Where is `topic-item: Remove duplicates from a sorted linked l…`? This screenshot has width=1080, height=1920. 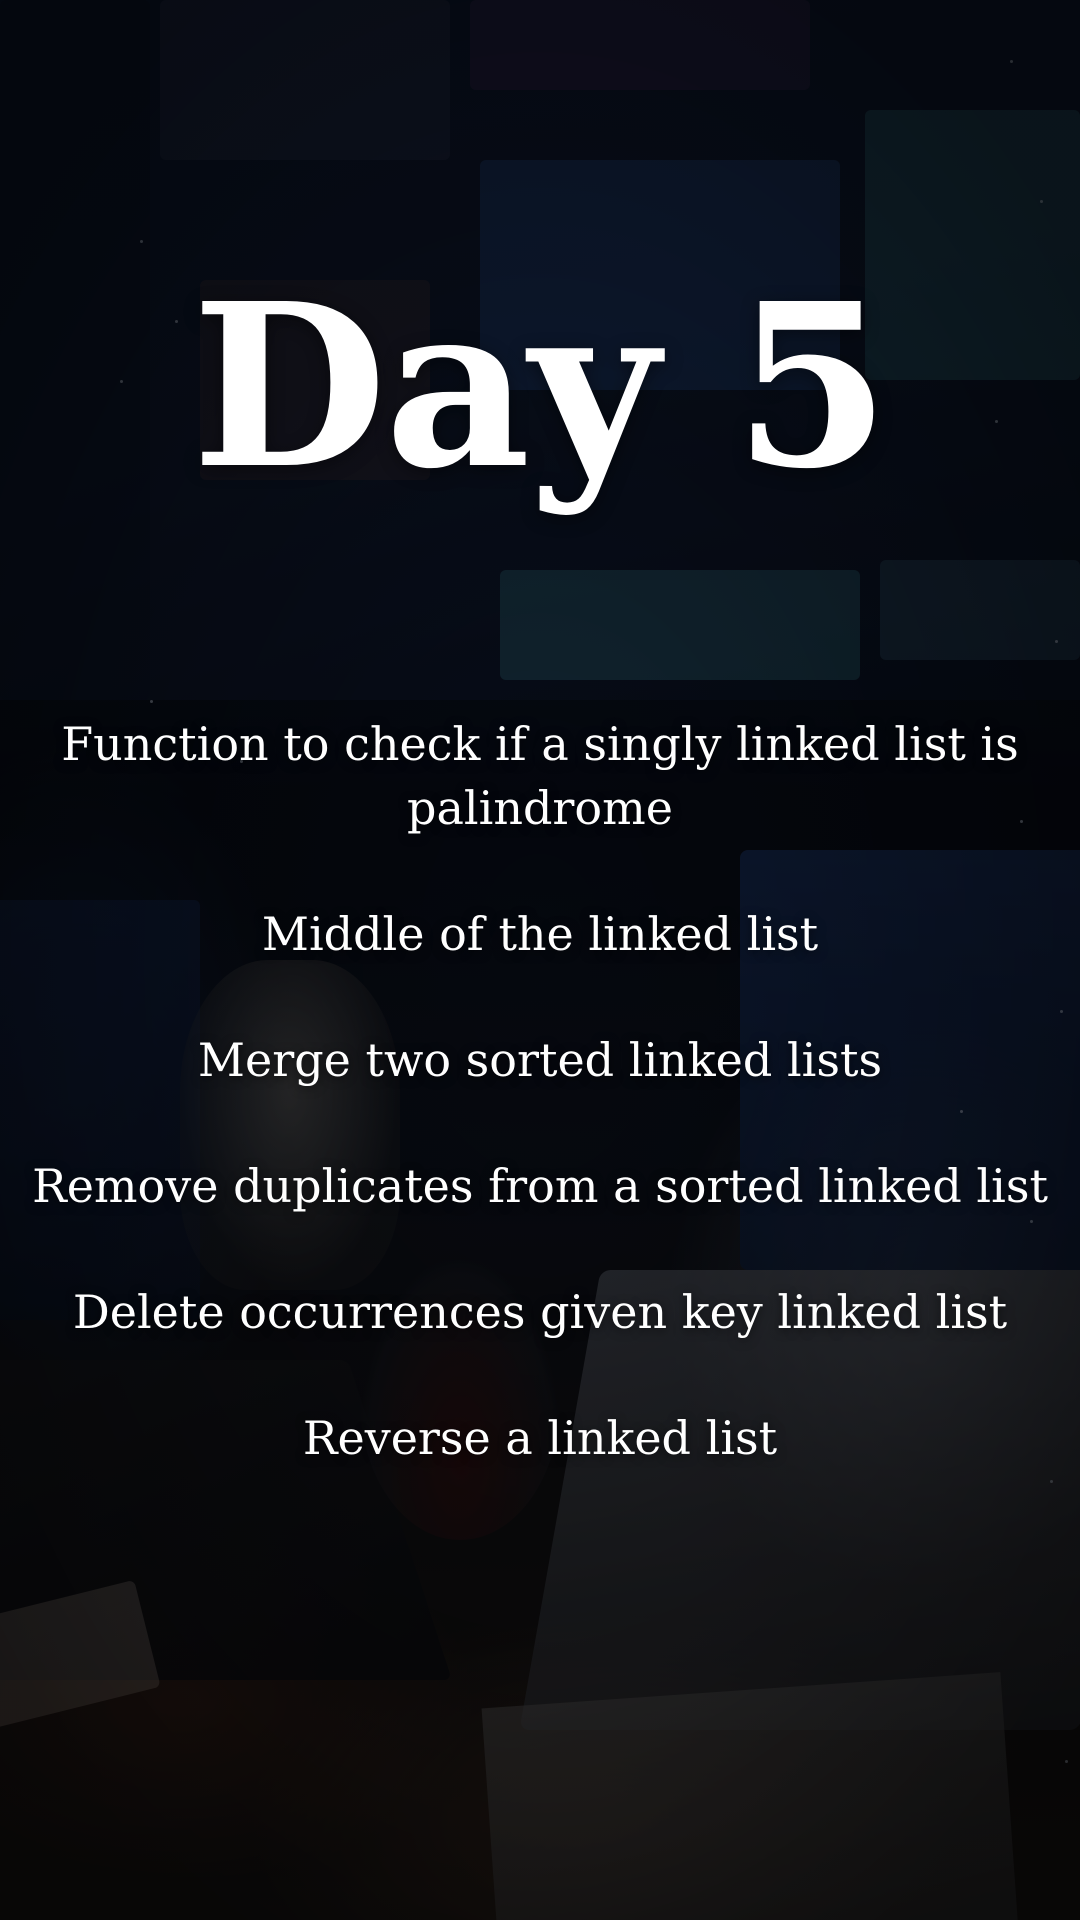
topic-item: Remove duplicates from a sorted linked l… is located at coordinates (540, 1186).